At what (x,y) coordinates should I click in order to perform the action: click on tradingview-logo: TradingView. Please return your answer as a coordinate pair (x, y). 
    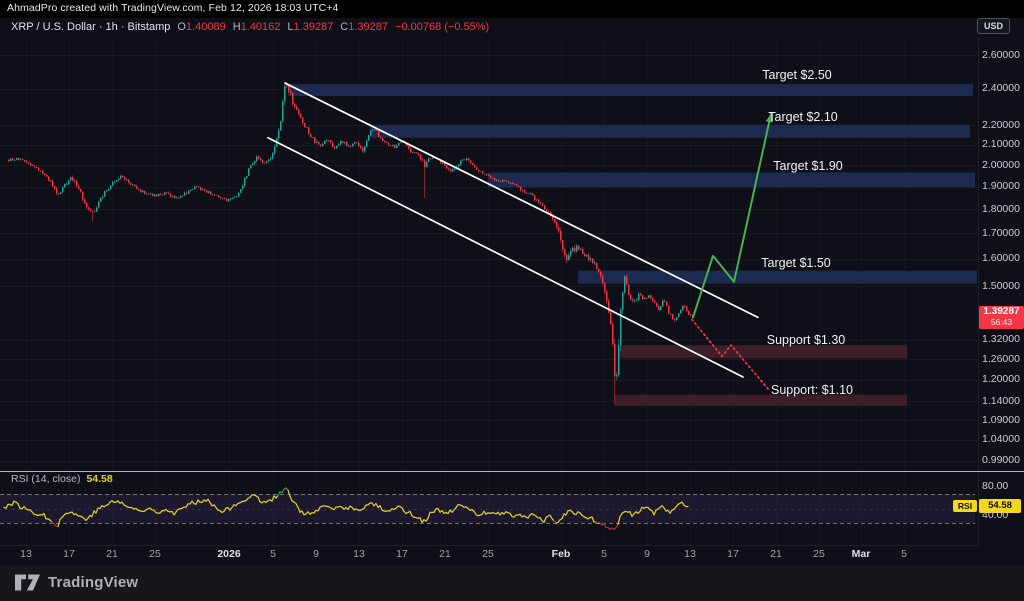
    Looking at the image, I should click on (76, 582).